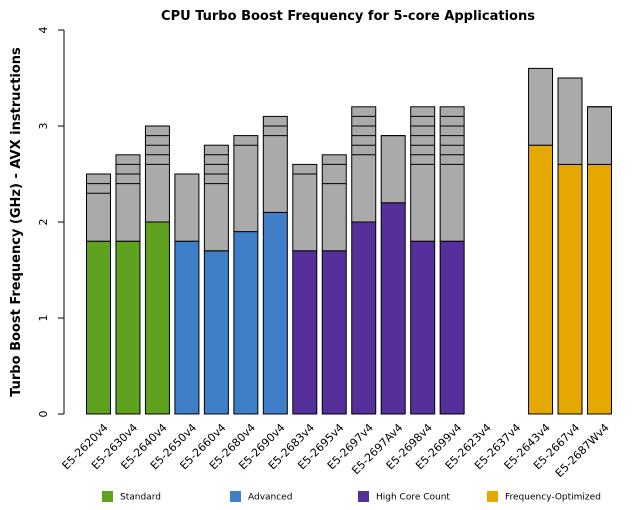  What do you see at coordinates (43, 126) in the screenshot?
I see `y-tick-label: 3` at bounding box center [43, 126].